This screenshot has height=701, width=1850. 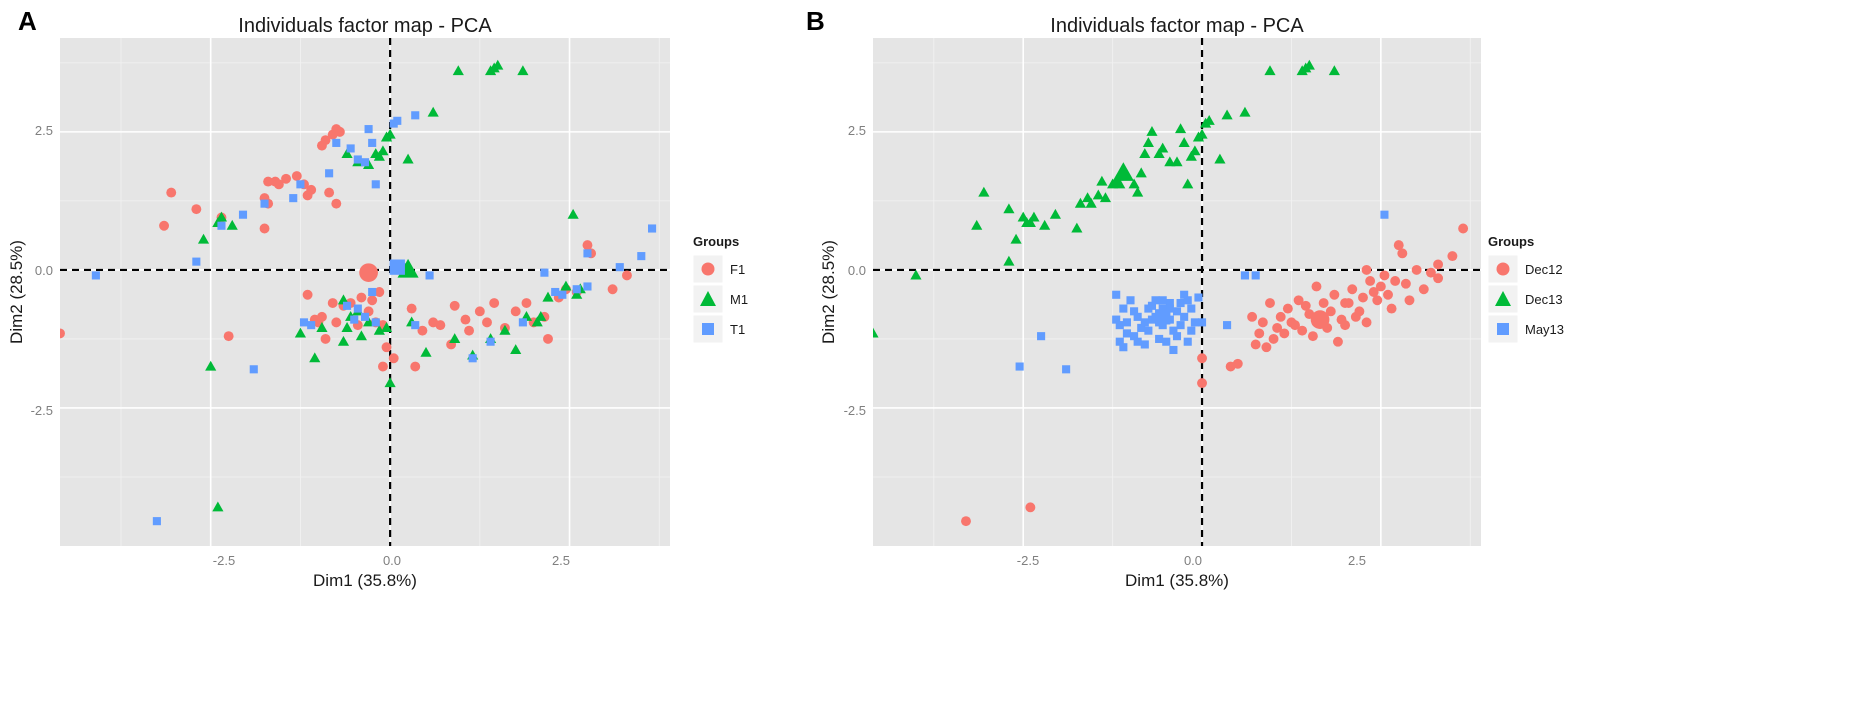 I want to click on x-tick-label: -2.5, so click(x=224, y=560).